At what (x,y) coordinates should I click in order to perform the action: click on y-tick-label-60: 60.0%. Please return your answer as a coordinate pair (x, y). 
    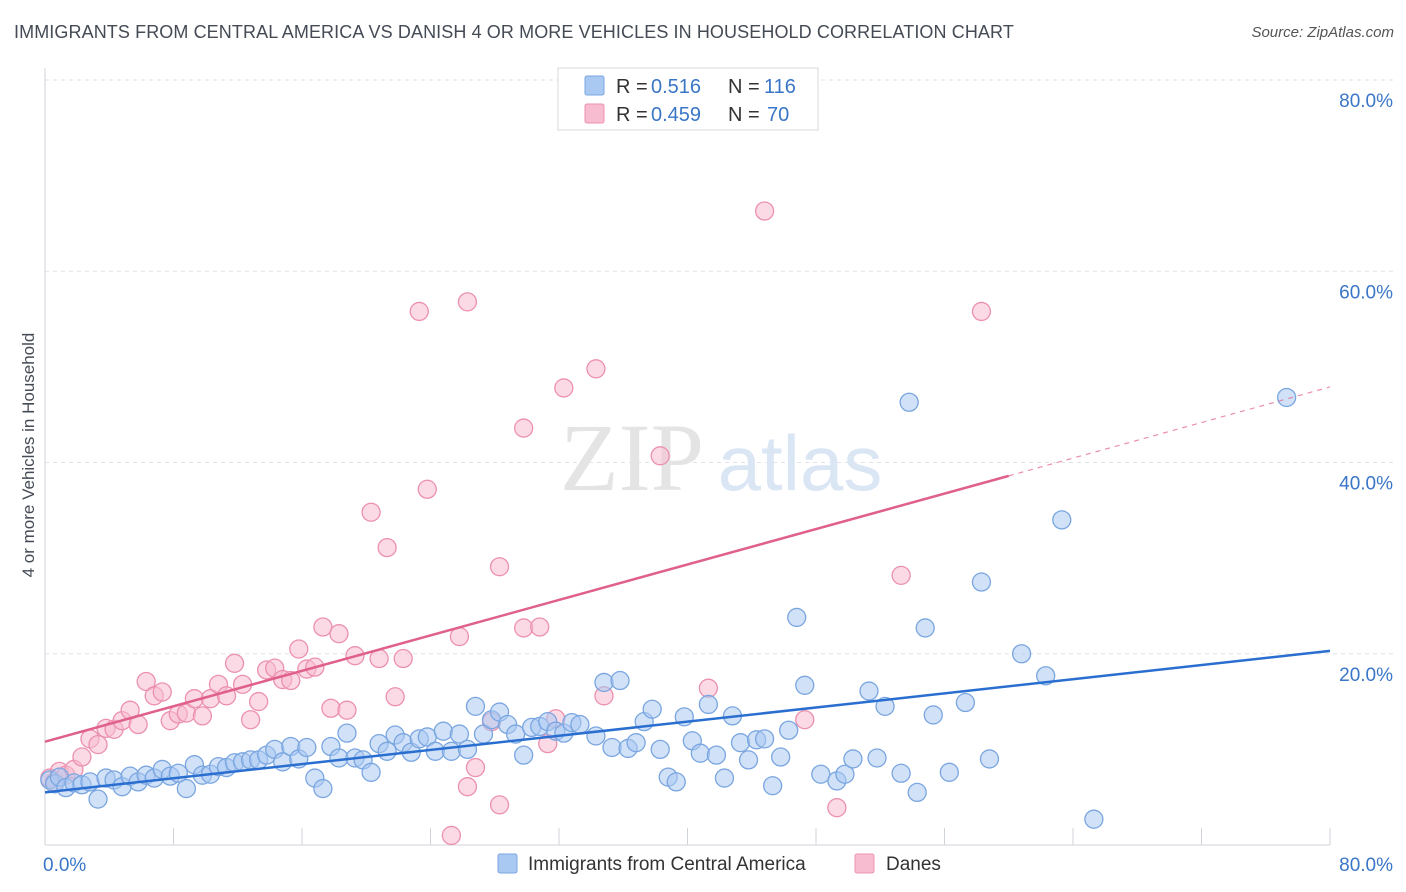
    Looking at the image, I should click on (1366, 292).